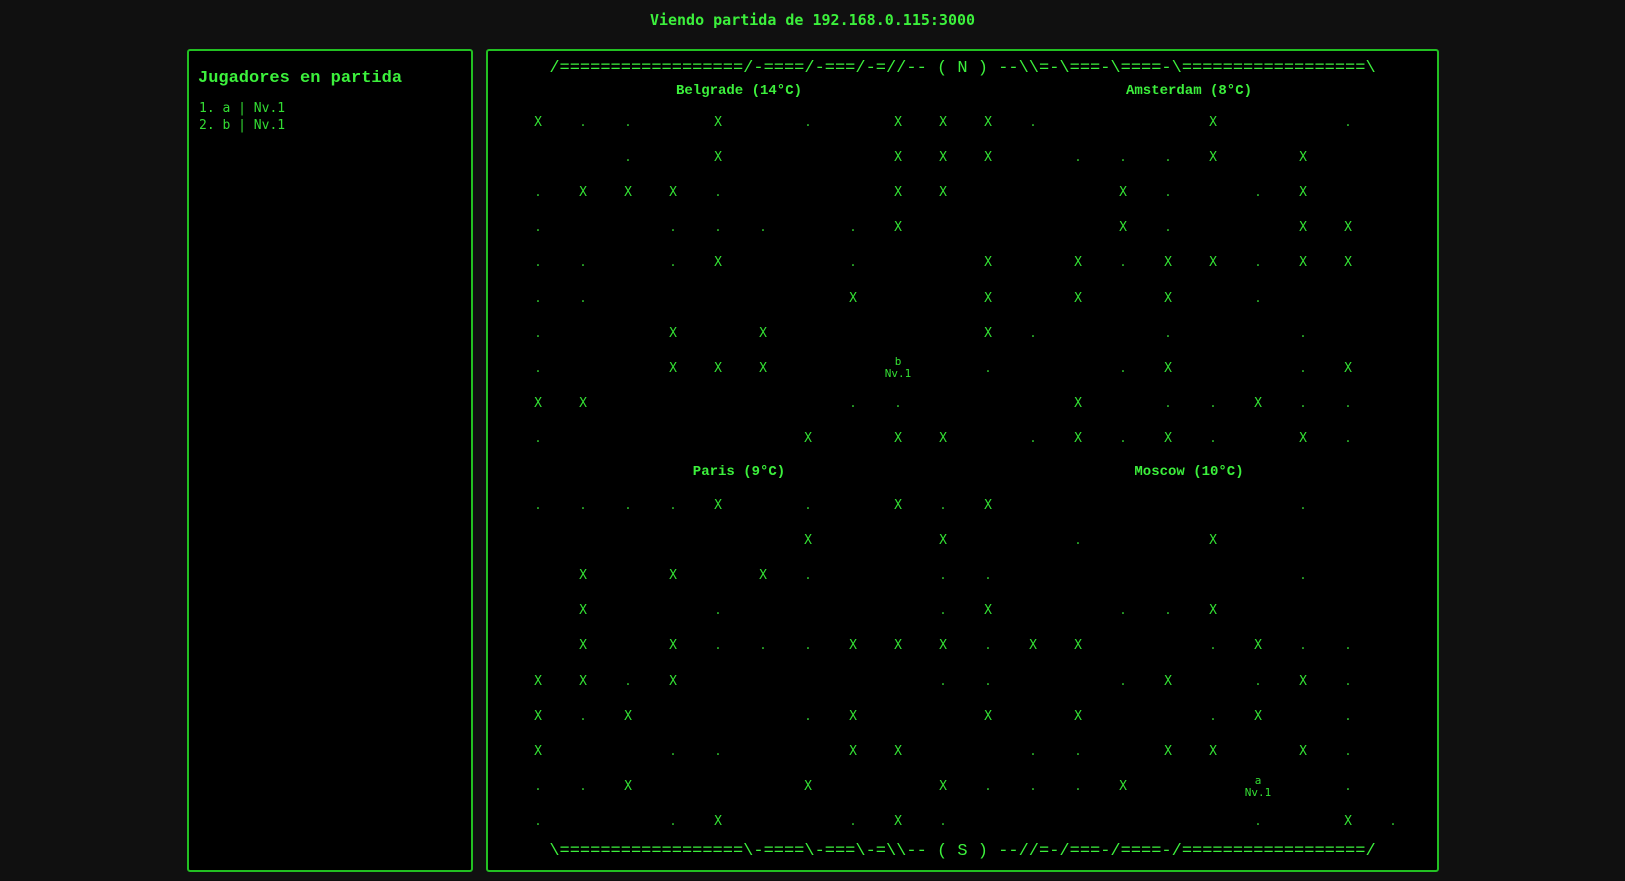  What do you see at coordinates (1258, 792) in the screenshot?
I see `player-marker-level: Nv.1` at bounding box center [1258, 792].